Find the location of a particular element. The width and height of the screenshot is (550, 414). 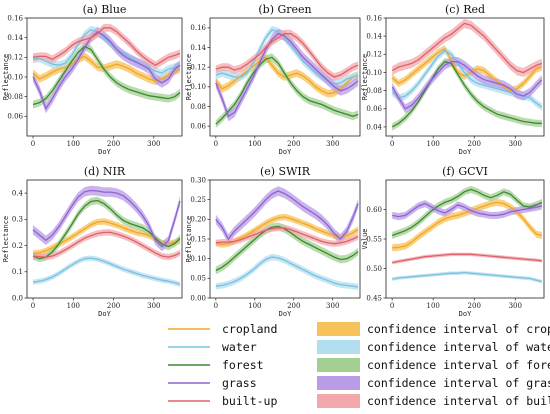

y-tick-label: 0.05 is located at coordinates (198, 279).